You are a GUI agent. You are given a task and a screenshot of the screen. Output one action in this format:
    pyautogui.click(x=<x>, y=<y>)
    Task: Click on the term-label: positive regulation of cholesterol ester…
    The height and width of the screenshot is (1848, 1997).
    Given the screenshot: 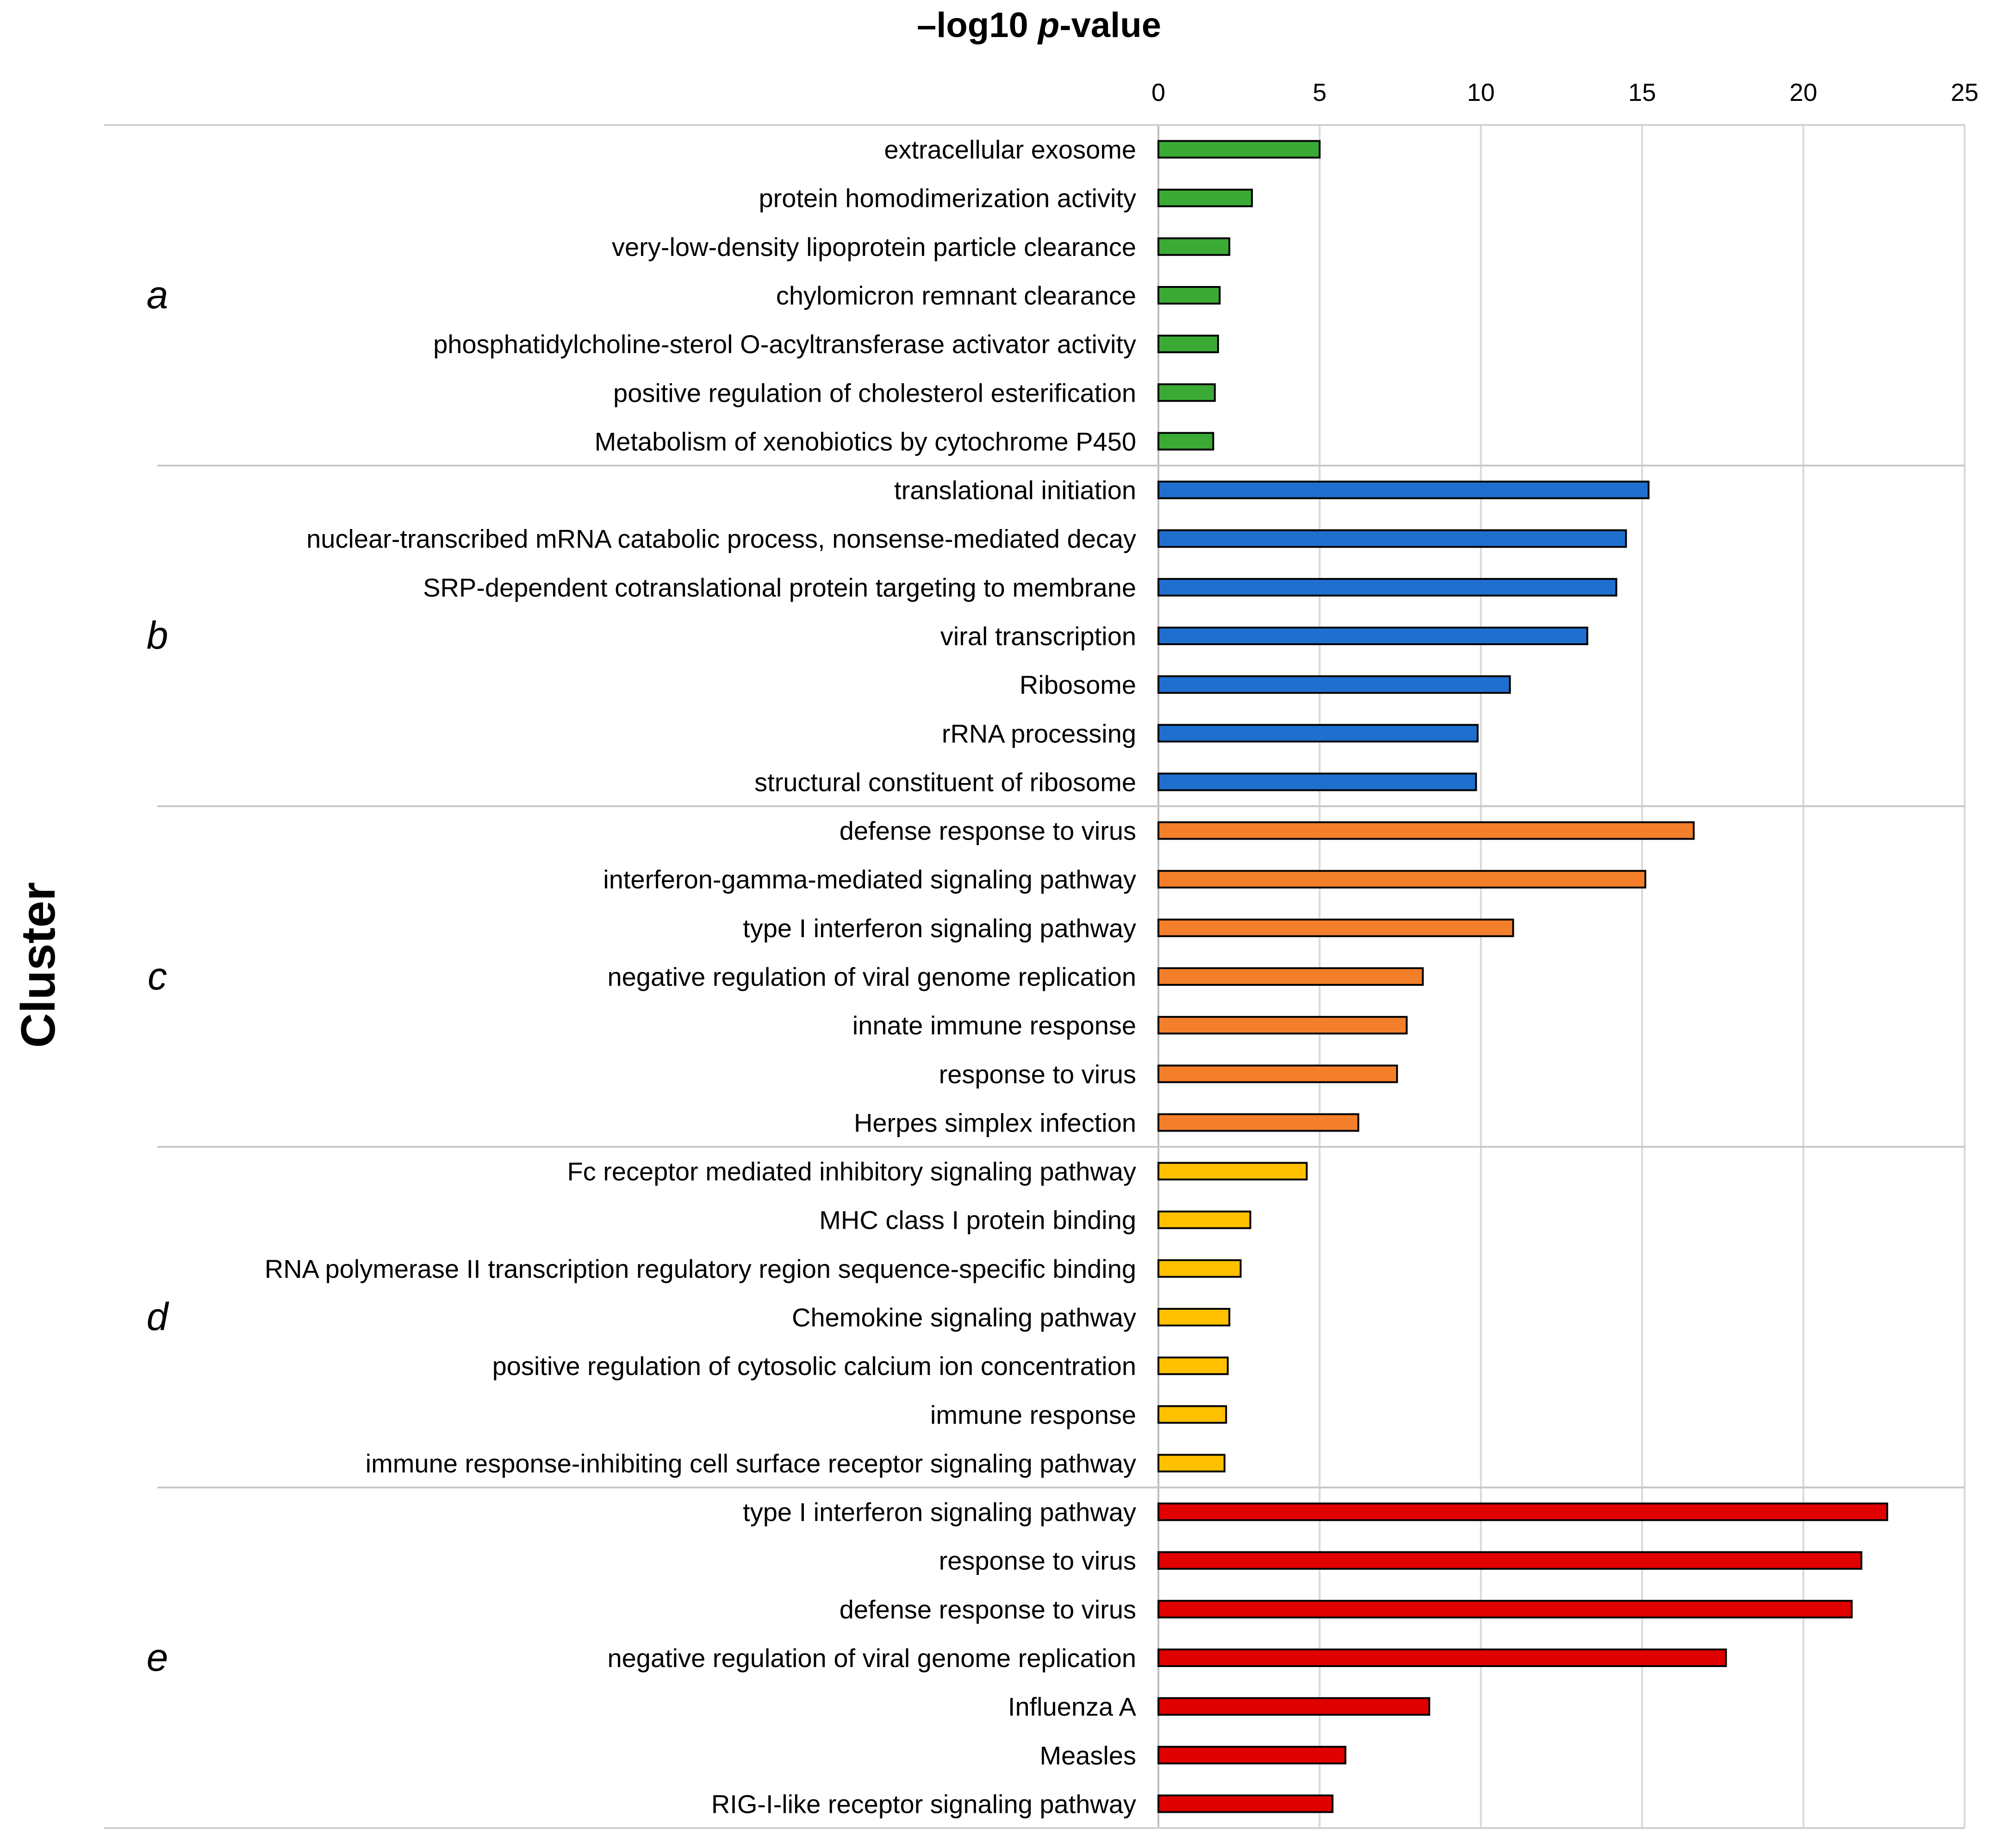 What is the action you would take?
    pyautogui.click(x=874, y=392)
    